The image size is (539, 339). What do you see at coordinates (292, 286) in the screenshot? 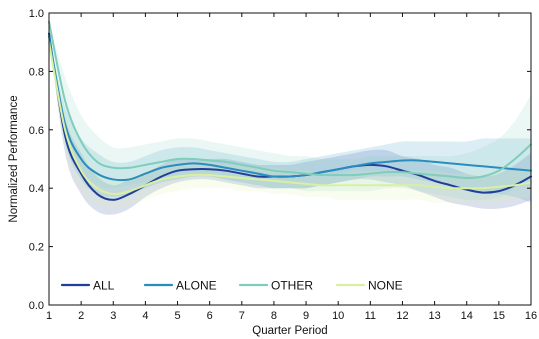
I see `legend-label-other: OTHER` at bounding box center [292, 286].